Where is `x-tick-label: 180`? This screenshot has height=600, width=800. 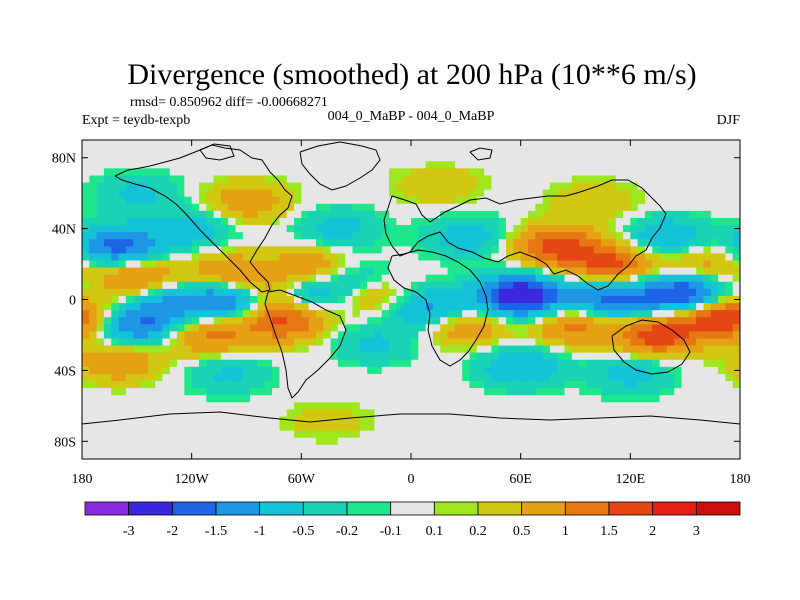 x-tick-label: 180 is located at coordinates (82, 479).